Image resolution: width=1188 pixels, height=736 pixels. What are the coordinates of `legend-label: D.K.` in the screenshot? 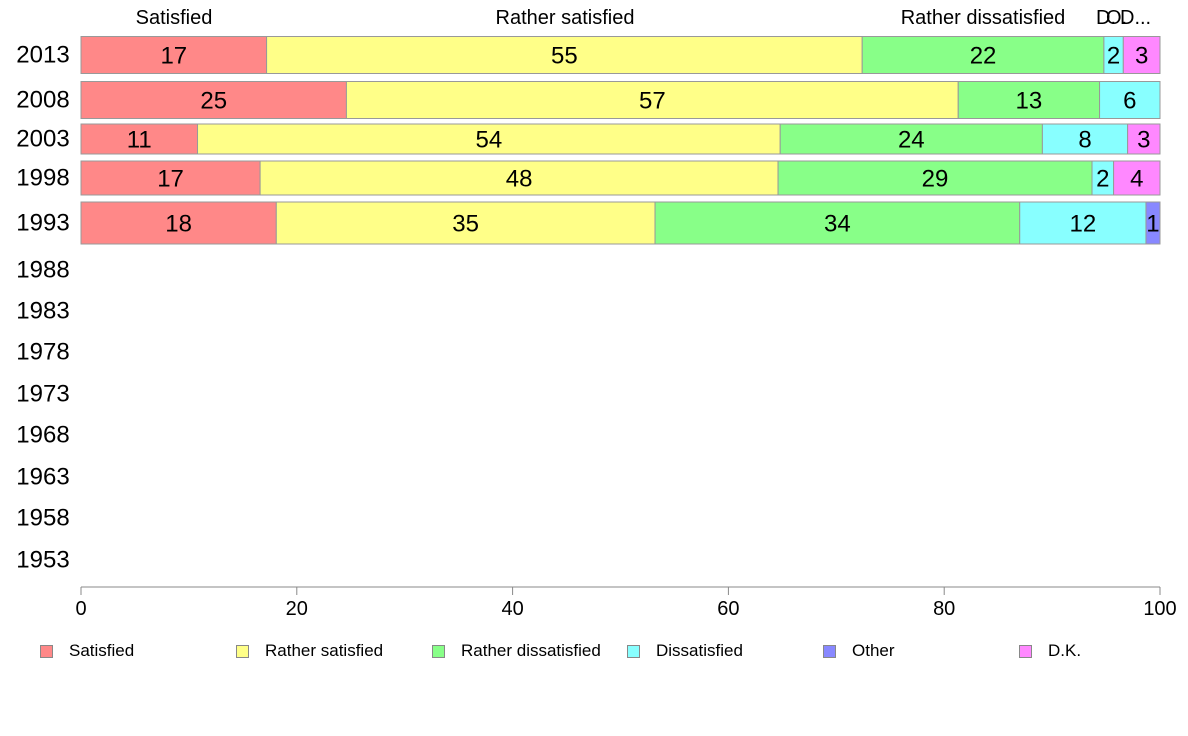 It's located at (1065, 650).